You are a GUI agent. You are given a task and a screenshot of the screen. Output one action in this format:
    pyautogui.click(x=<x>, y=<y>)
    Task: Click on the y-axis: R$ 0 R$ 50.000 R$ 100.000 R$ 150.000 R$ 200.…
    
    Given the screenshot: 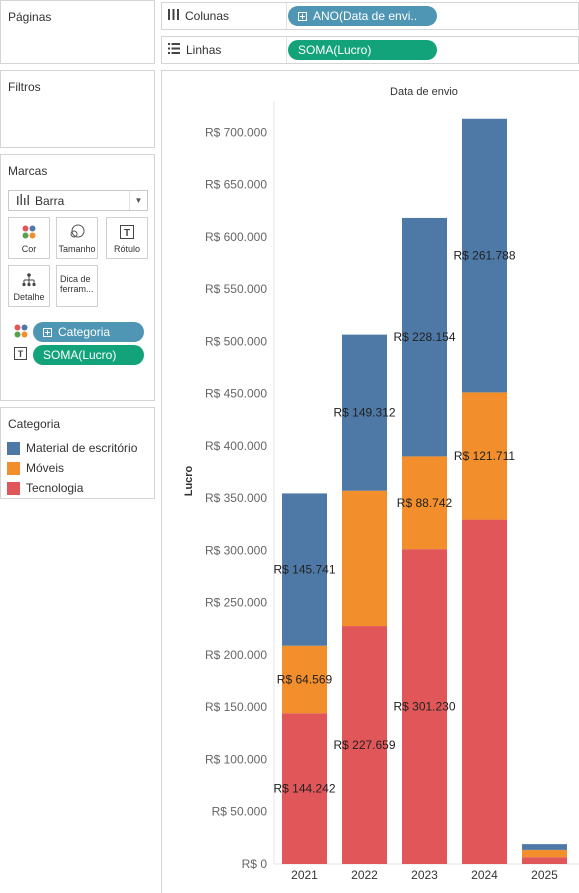 What is the action you would take?
    pyautogui.click(x=236, y=498)
    